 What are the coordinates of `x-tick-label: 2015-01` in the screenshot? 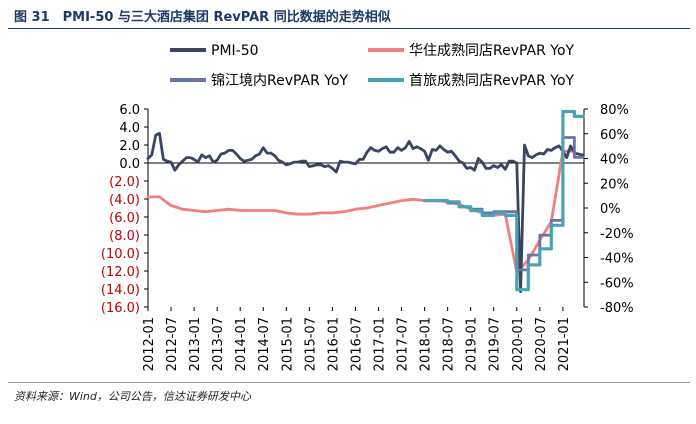 It's located at (287, 344).